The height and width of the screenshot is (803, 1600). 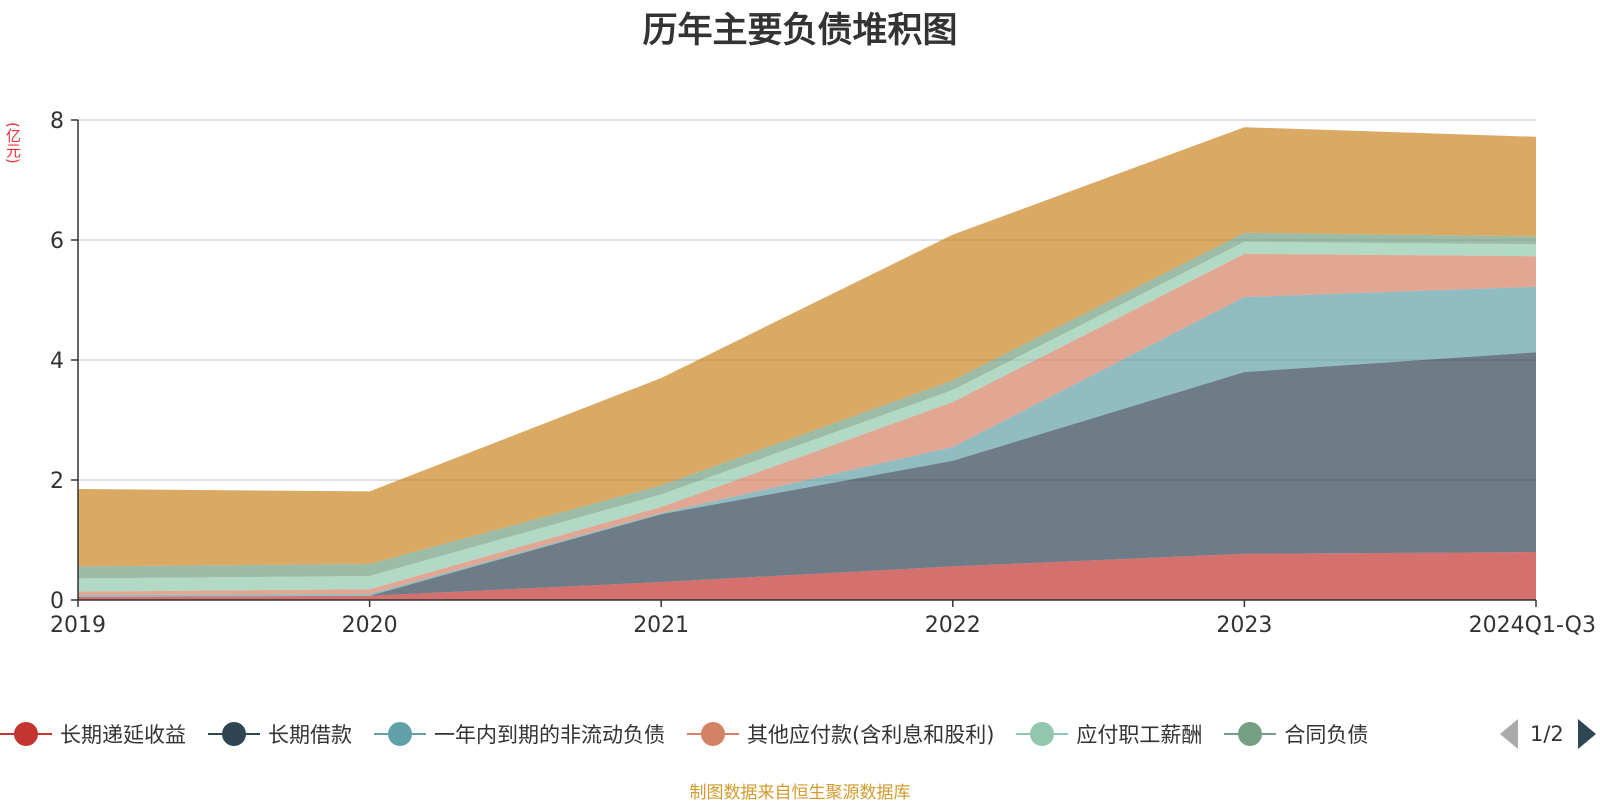 I want to click on y-tick-label: 4, so click(x=57, y=361).